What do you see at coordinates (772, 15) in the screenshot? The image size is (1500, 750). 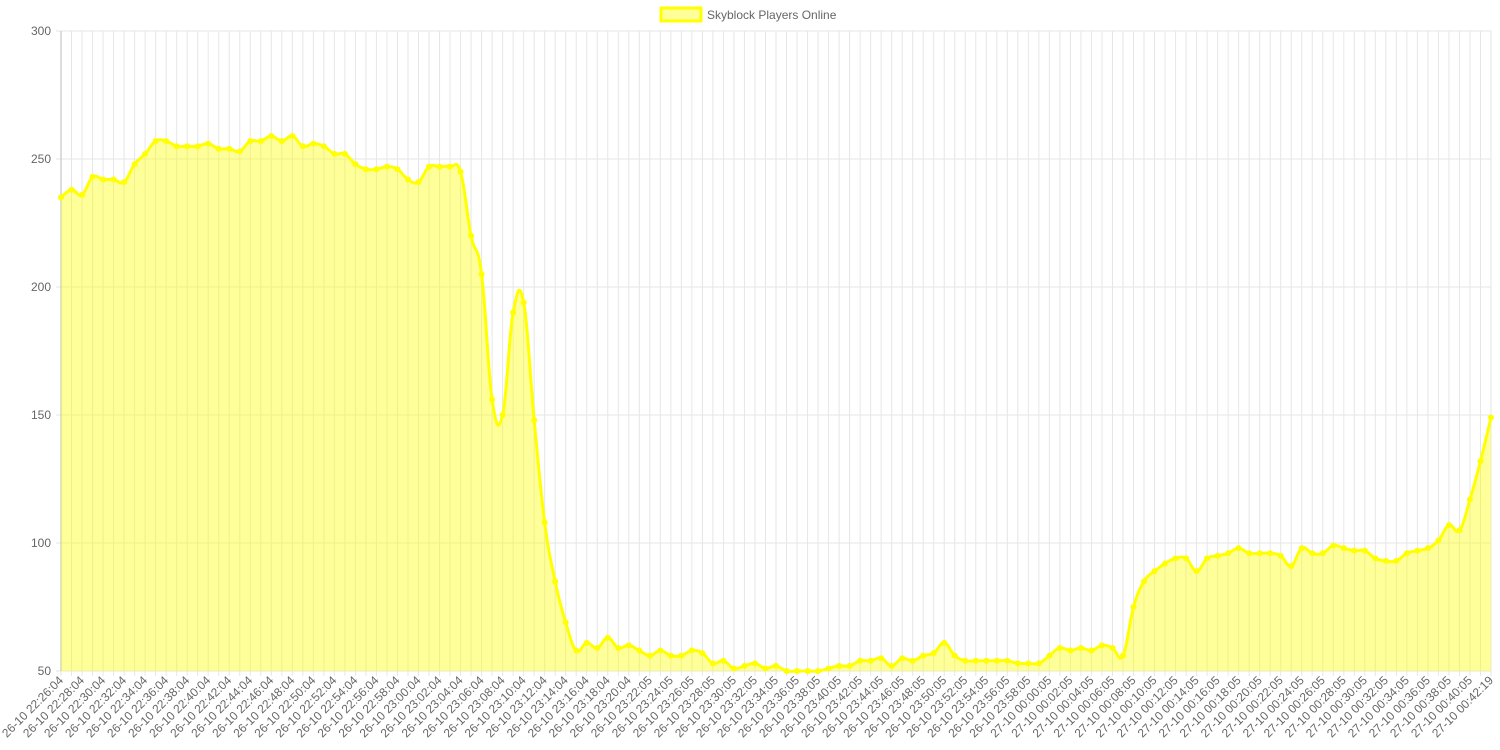 I see `legend-label: Skyblock Players Online` at bounding box center [772, 15].